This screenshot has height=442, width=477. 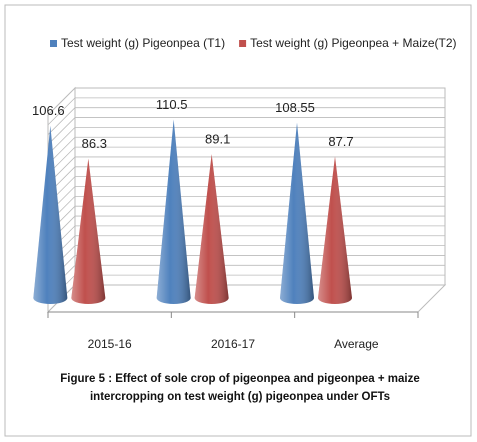 What do you see at coordinates (94, 143) in the screenshot?
I see `data-label: 86.3` at bounding box center [94, 143].